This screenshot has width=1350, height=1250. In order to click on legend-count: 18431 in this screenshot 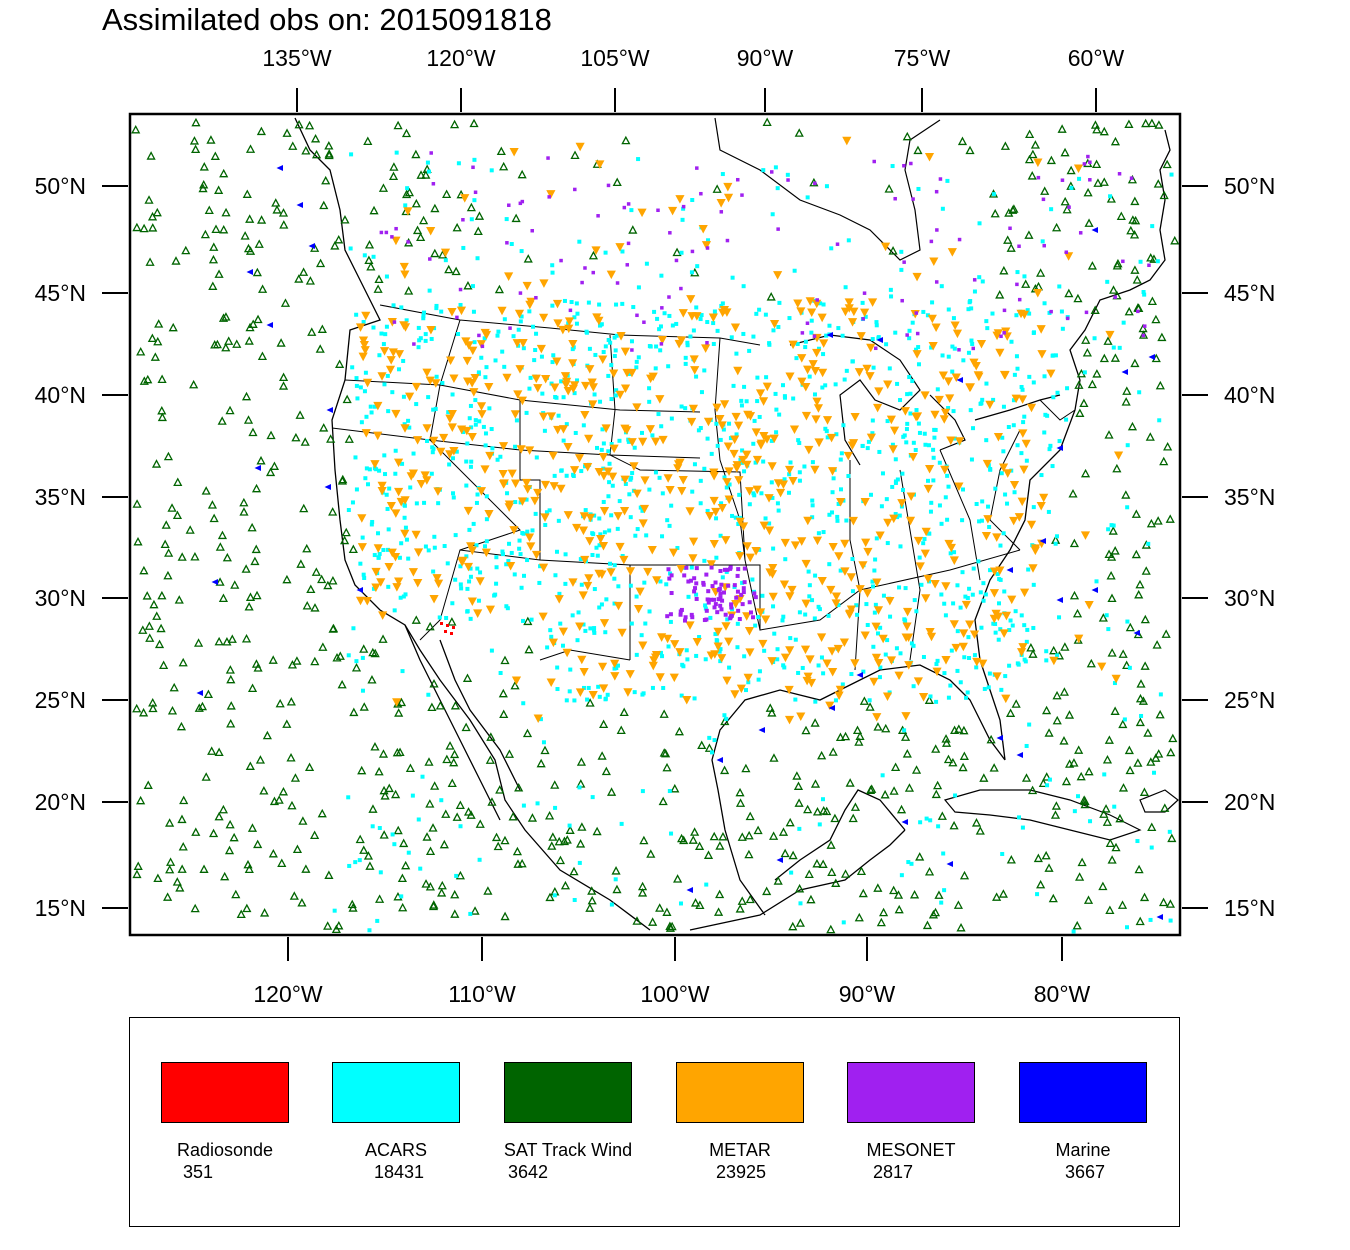, I will do `click(399, 1172)`.